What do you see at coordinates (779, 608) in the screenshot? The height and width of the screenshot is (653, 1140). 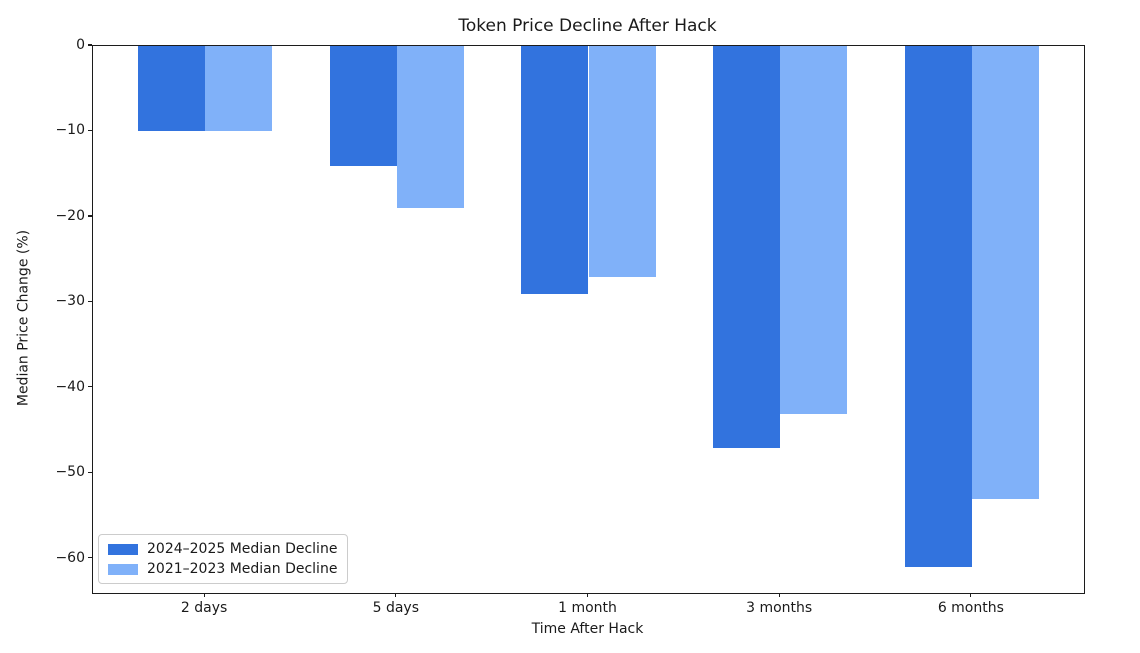 I see `x-tick-label: 3 months` at bounding box center [779, 608].